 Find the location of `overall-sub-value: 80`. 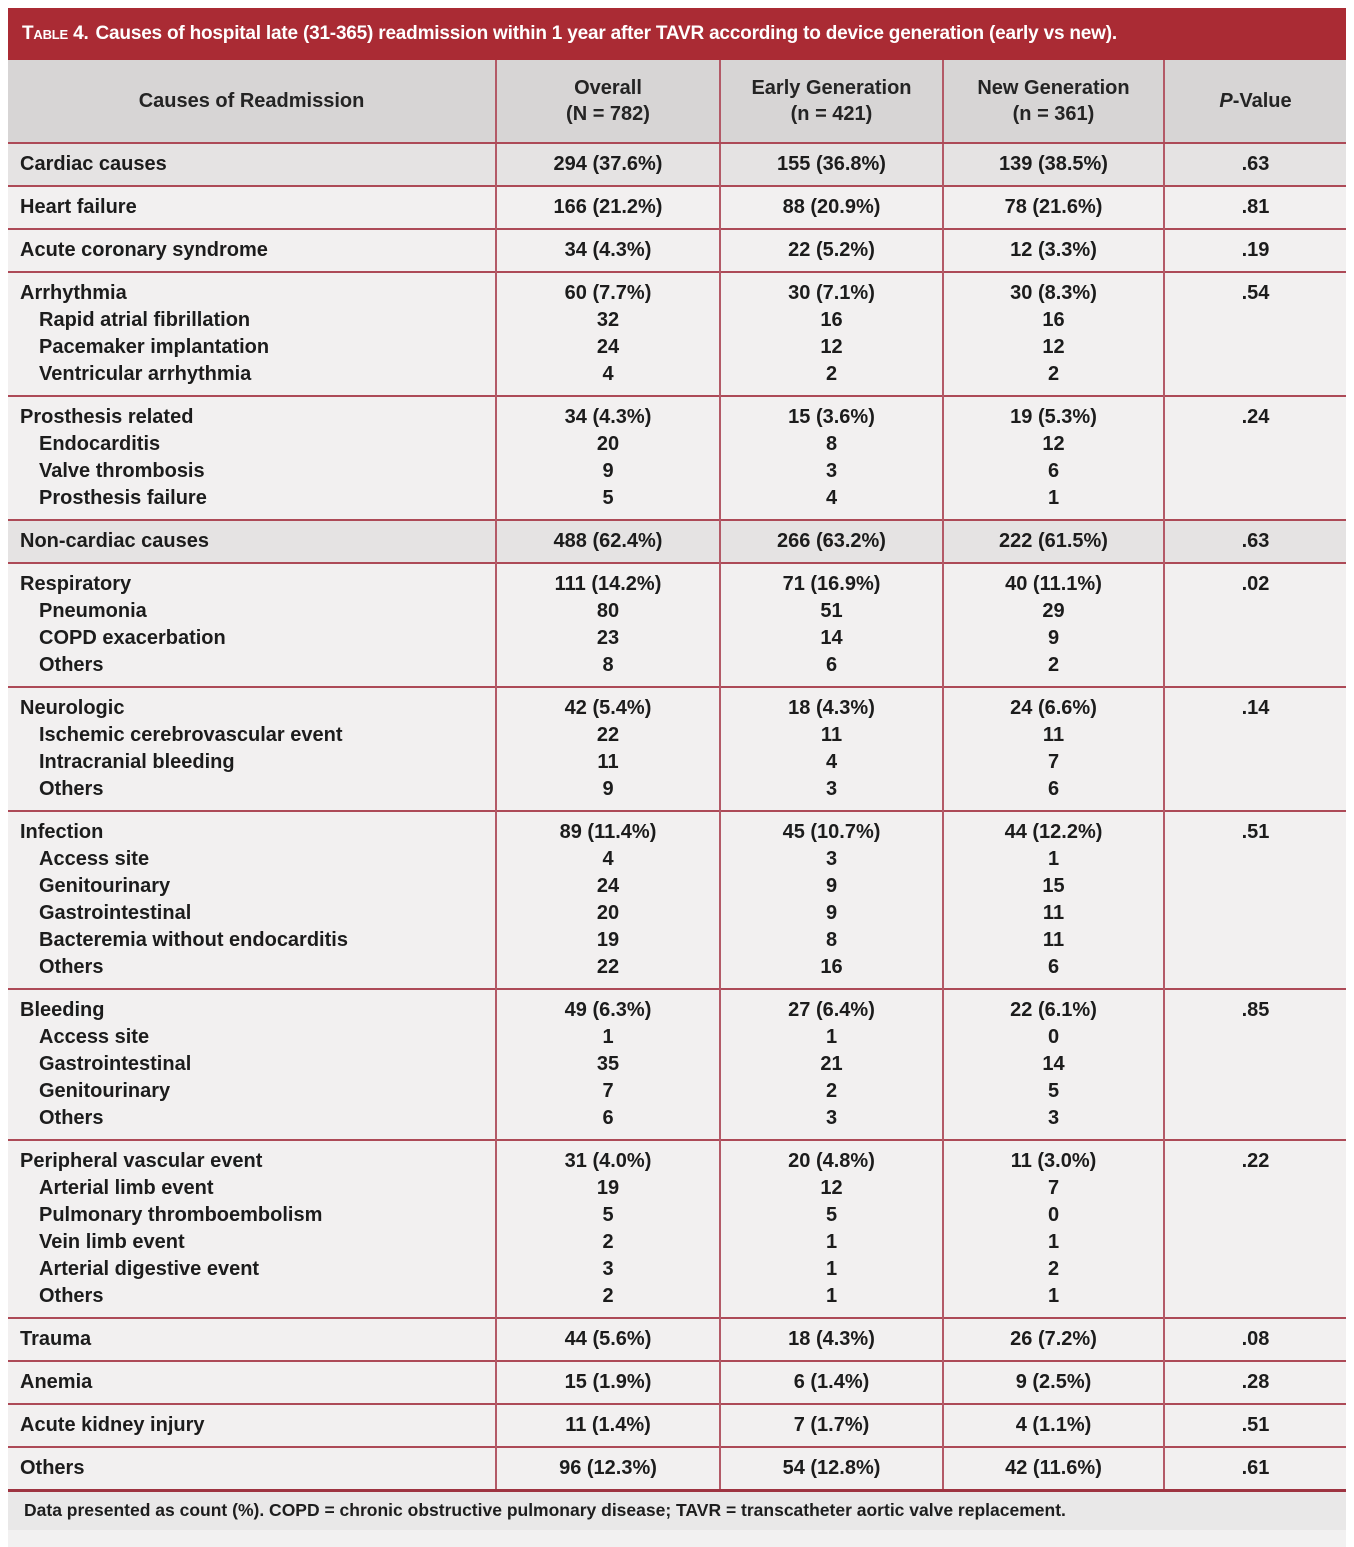

overall-sub-value: 80 is located at coordinates (608, 611).